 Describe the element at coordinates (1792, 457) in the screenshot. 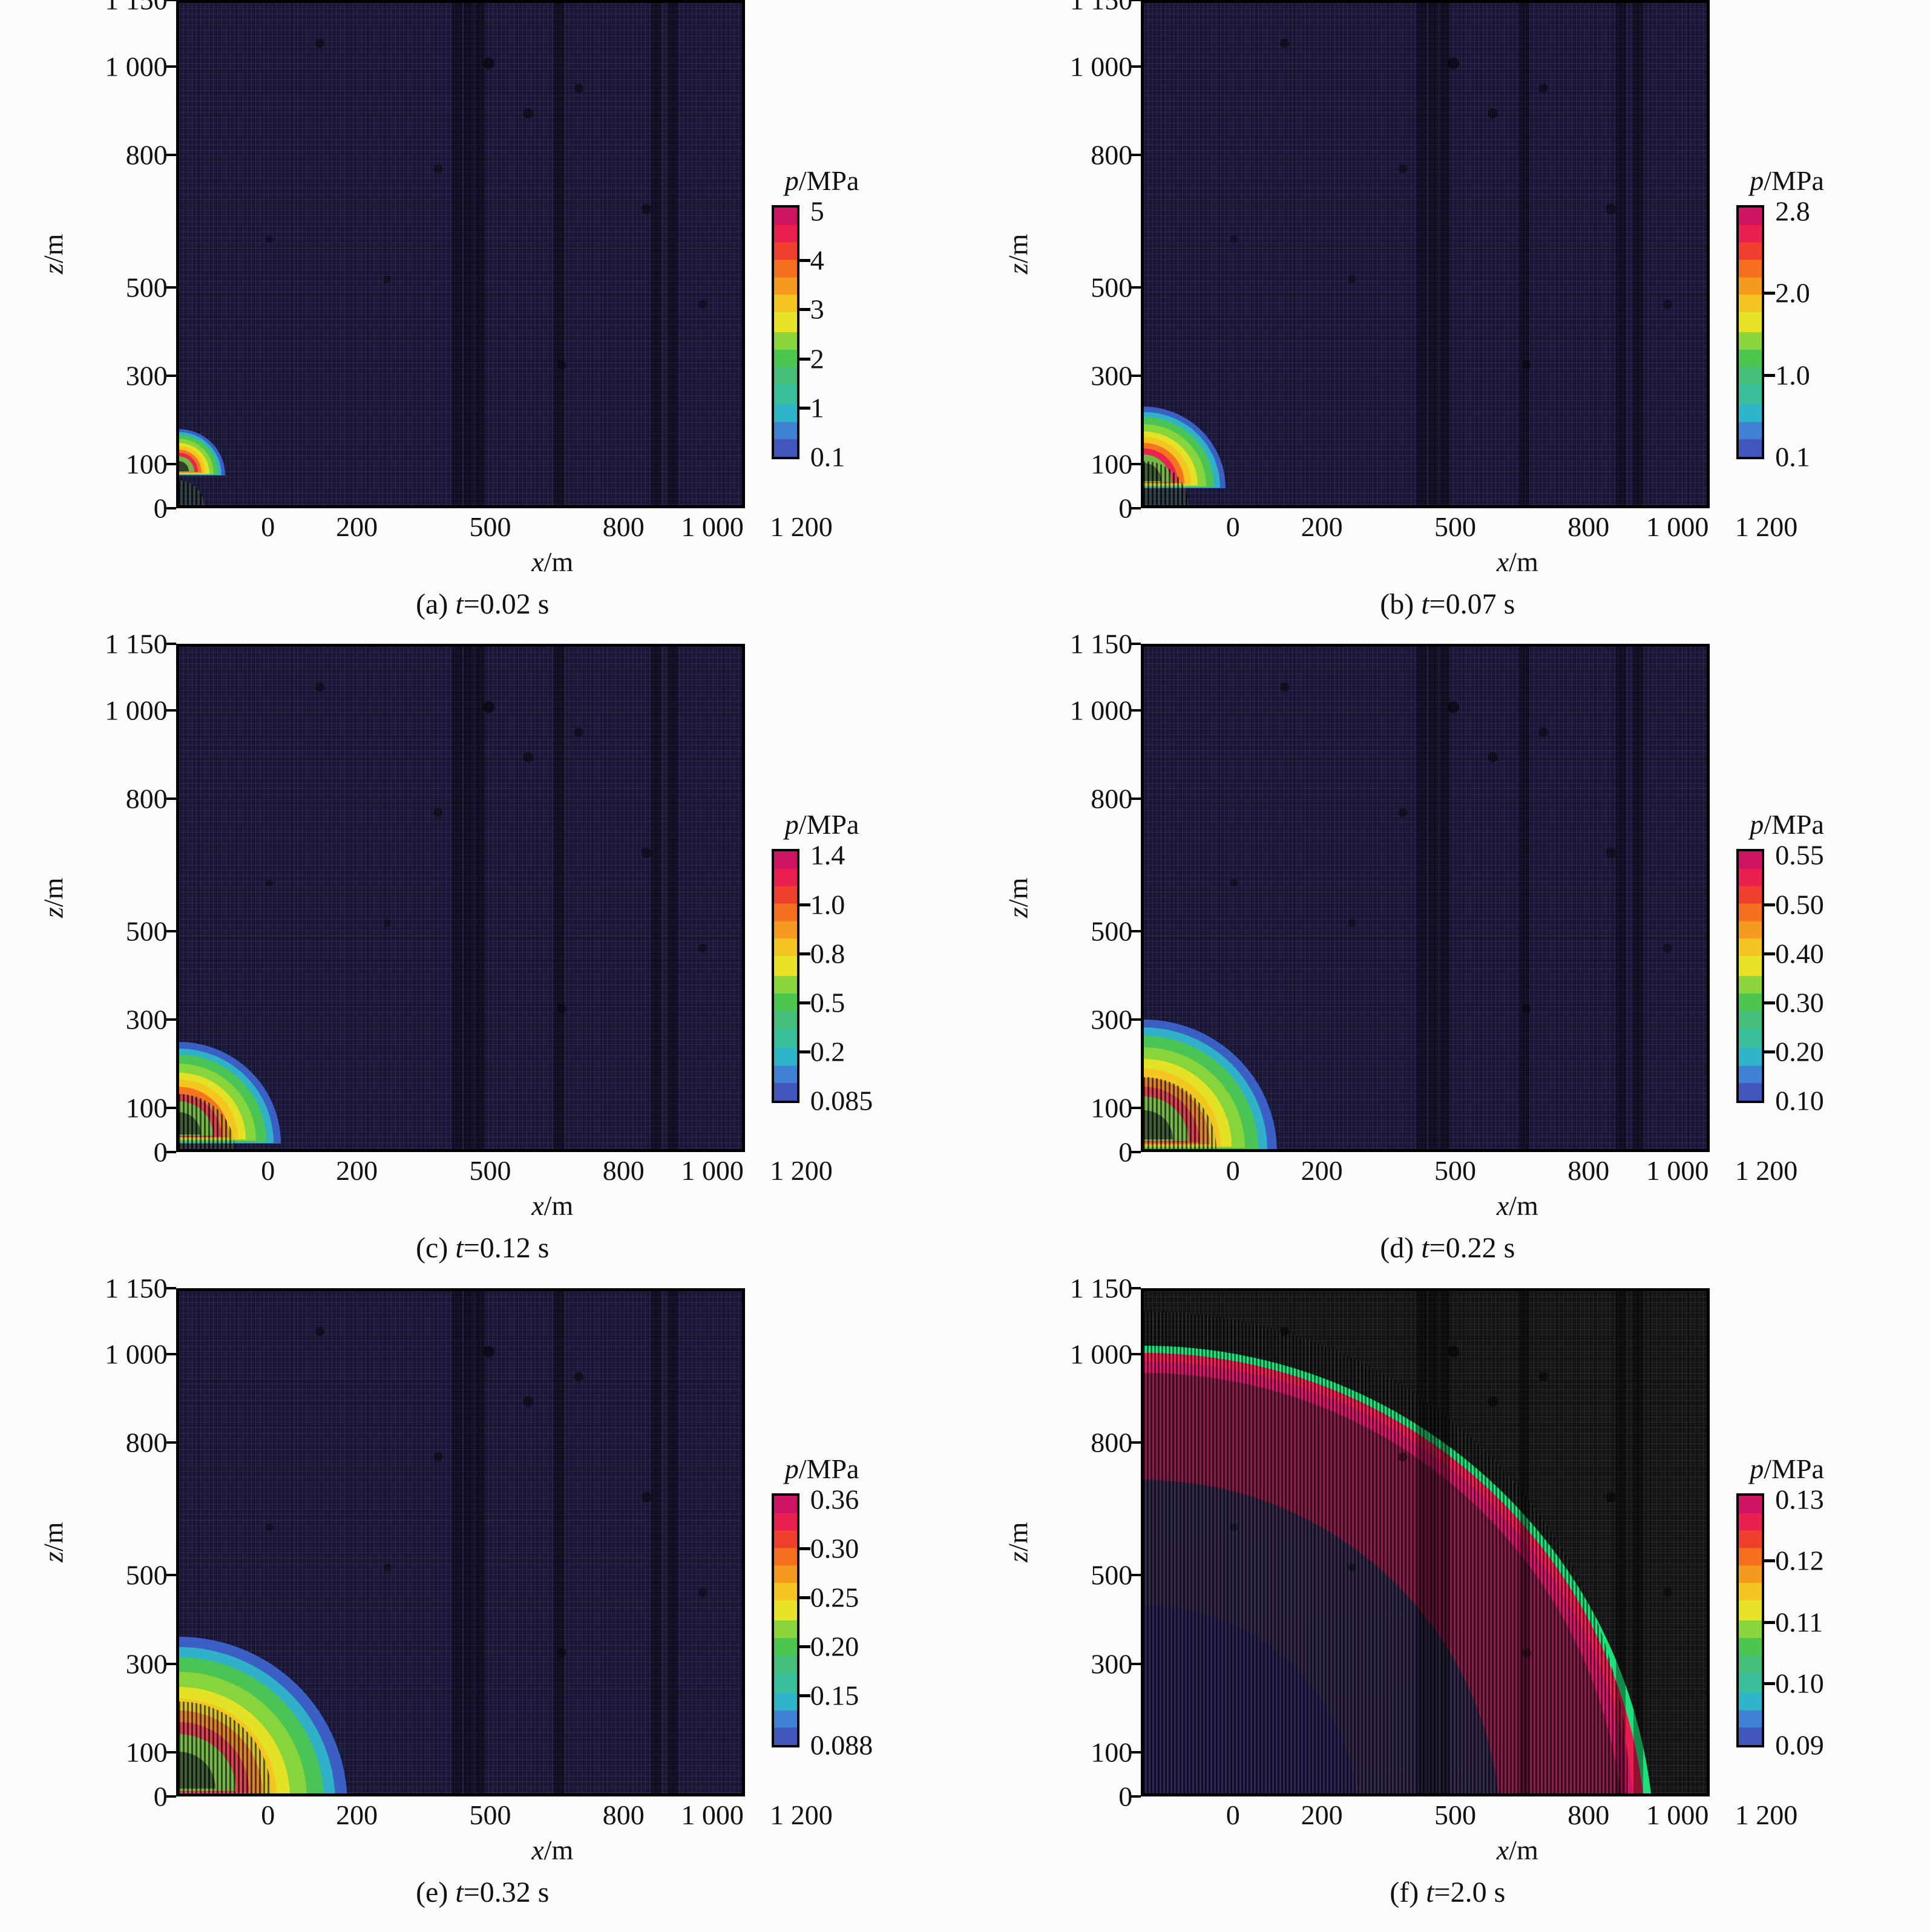

I see `colorbar-tick-label: 0.1` at that location.